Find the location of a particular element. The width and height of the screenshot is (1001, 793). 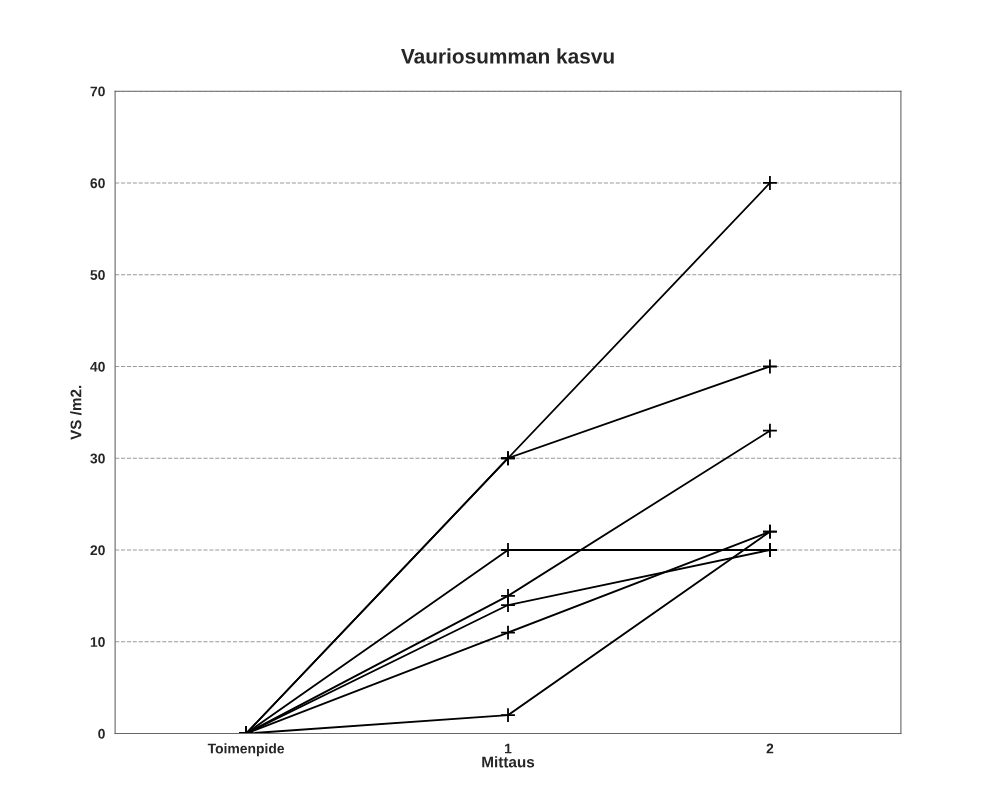

chart-title: Vauriosumman kasvu is located at coordinates (507, 56).